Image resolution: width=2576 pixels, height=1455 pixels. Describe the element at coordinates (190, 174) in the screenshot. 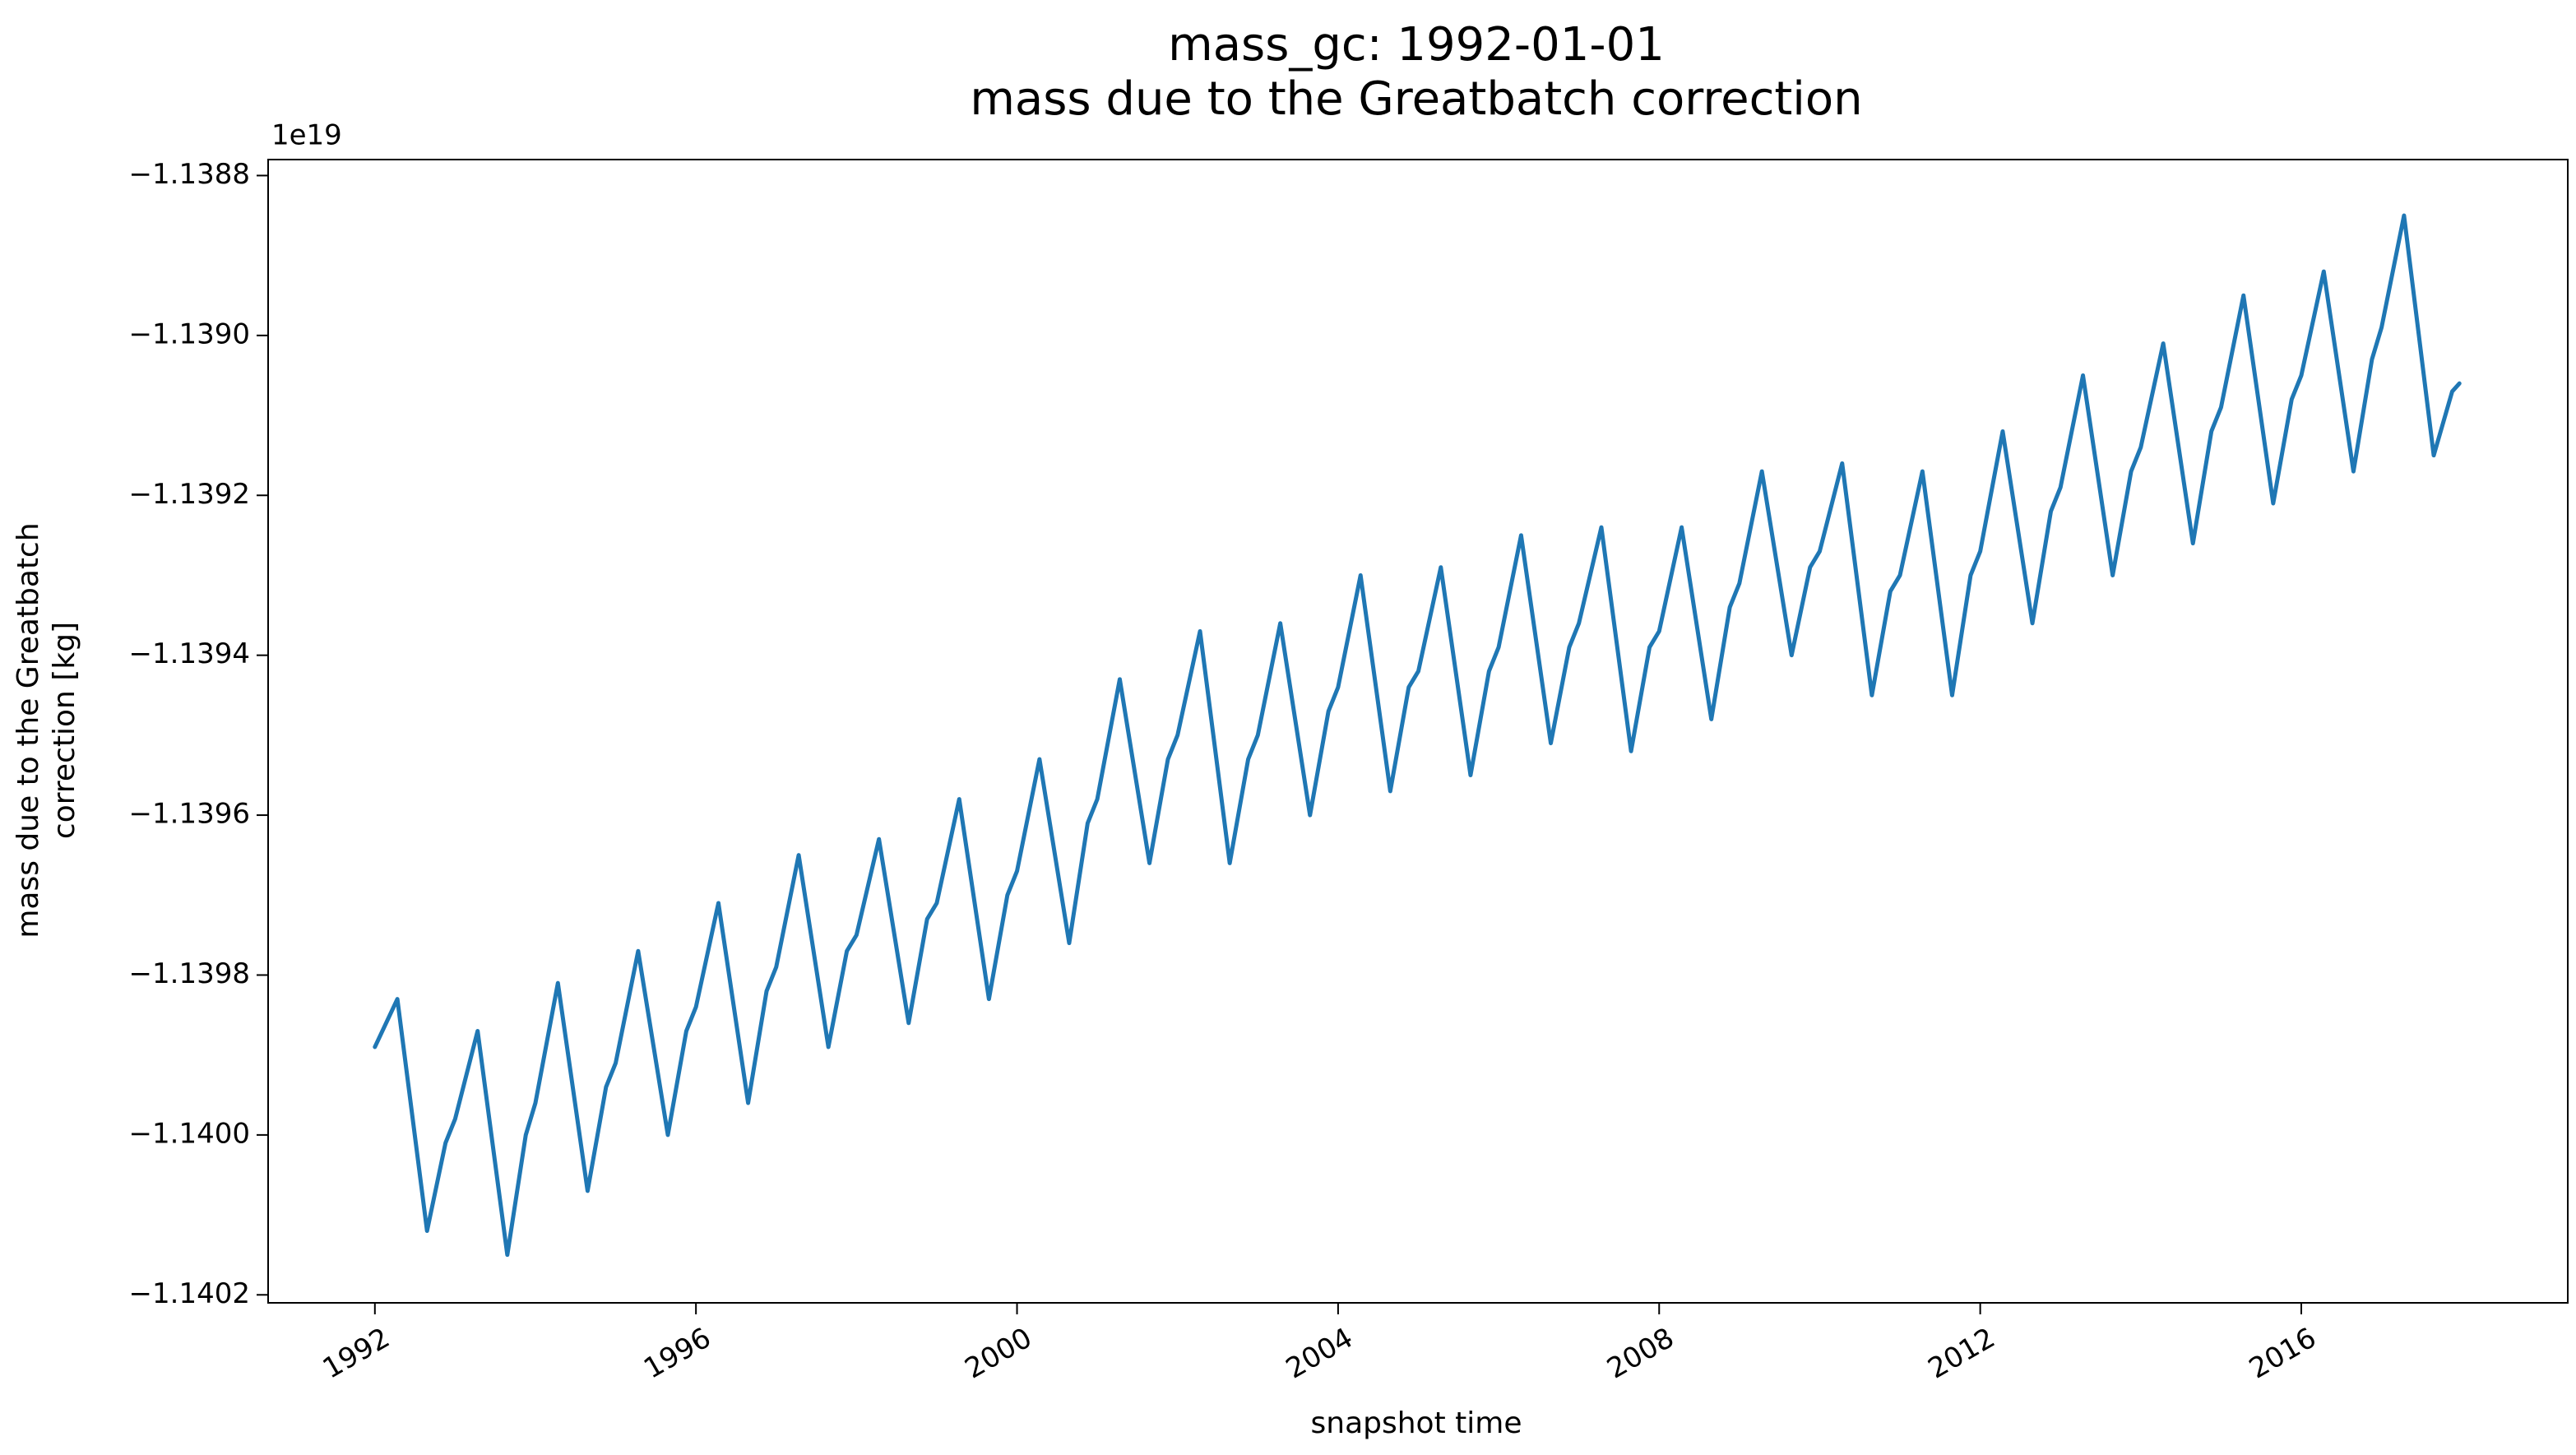

I see `y-tick-label: −1.1388` at that location.